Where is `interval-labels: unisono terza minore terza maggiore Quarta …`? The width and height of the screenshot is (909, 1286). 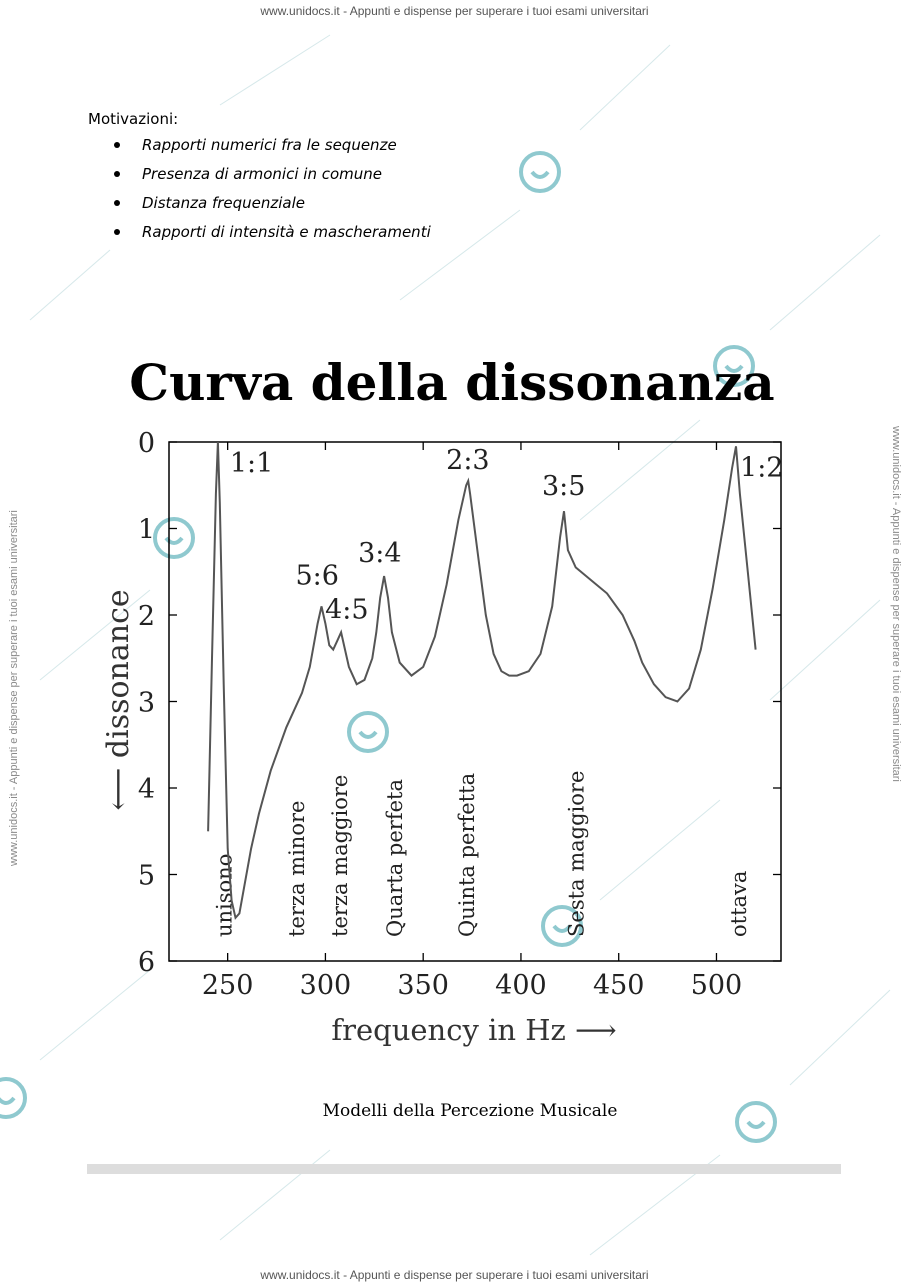
interval-labels: unisono terza minore terza maggiore Quarta … is located at coordinates (482, 854).